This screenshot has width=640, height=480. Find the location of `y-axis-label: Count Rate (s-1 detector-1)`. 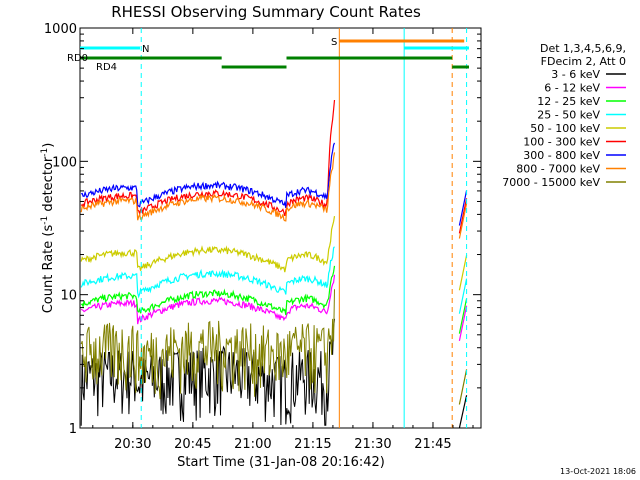

y-axis-label: Count Rate (s-1 detector-1) is located at coordinates (48, 228).